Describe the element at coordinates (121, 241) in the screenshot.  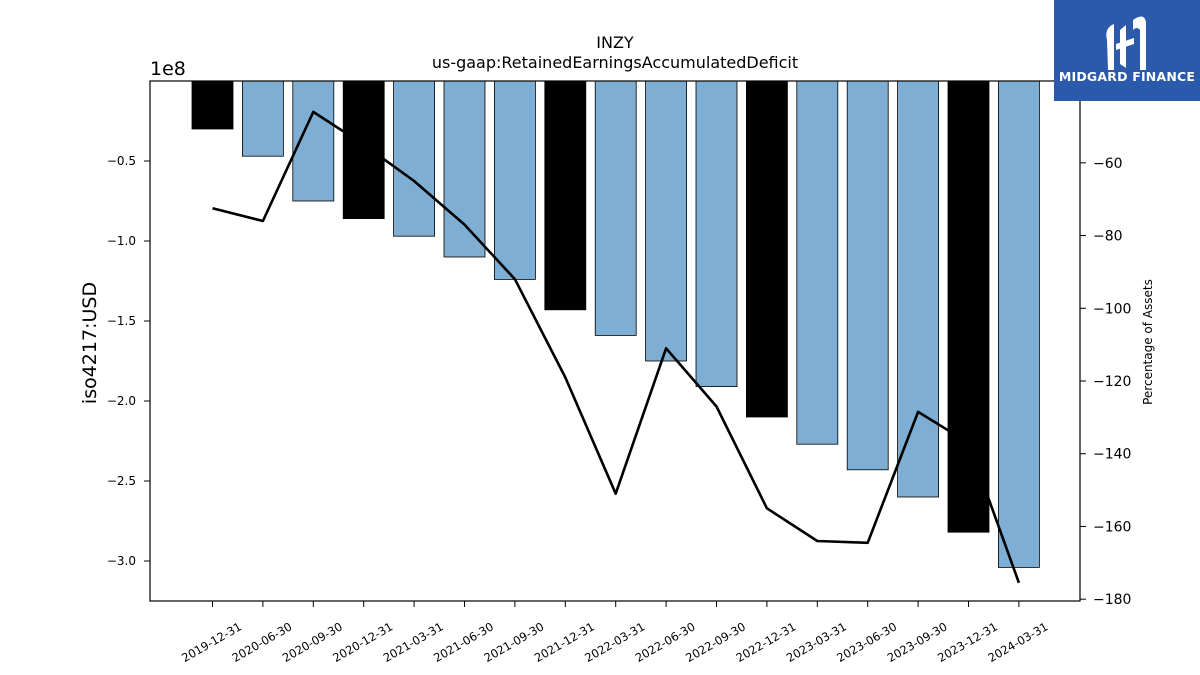
I see `y-tick-label: −1.0` at that location.